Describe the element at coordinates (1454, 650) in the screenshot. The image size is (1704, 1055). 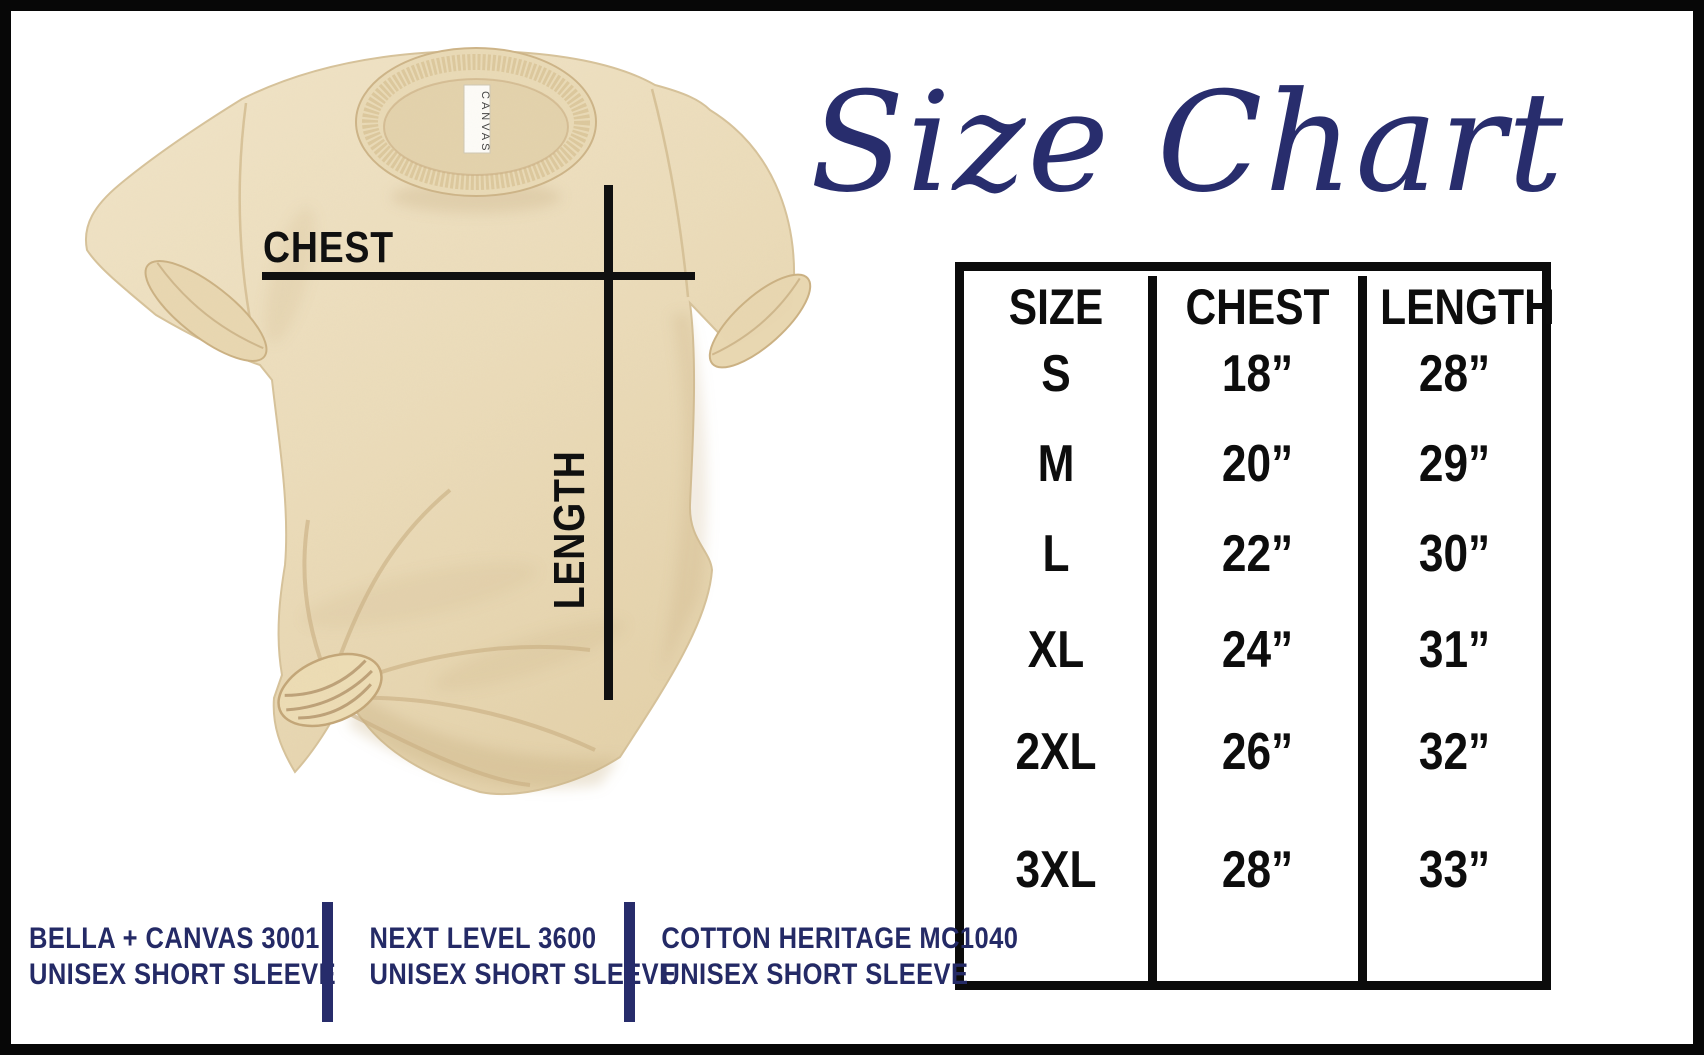
I see `table-cell: 31”` at that location.